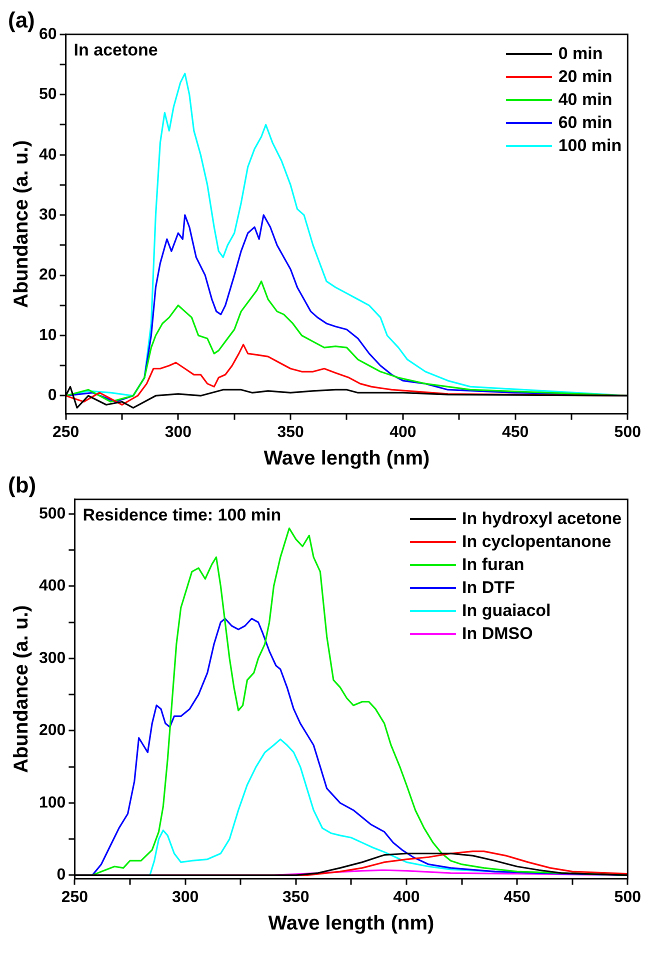 Image resolution: width=652 pixels, height=955 pixels. Describe the element at coordinates (52, 731) in the screenshot. I see `y-tick-label: 200` at that location.